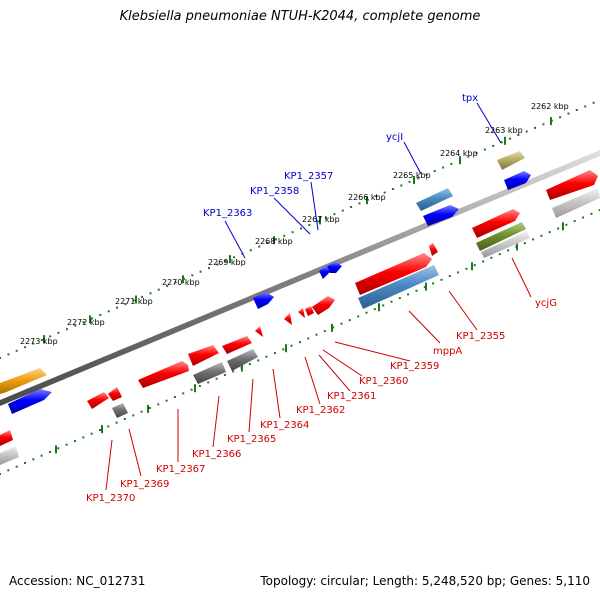 This screenshot has height=600, width=600. What do you see at coordinates (480, 336) in the screenshot?
I see `gene-label-KP1_2355: KP1_2355` at bounding box center [480, 336].